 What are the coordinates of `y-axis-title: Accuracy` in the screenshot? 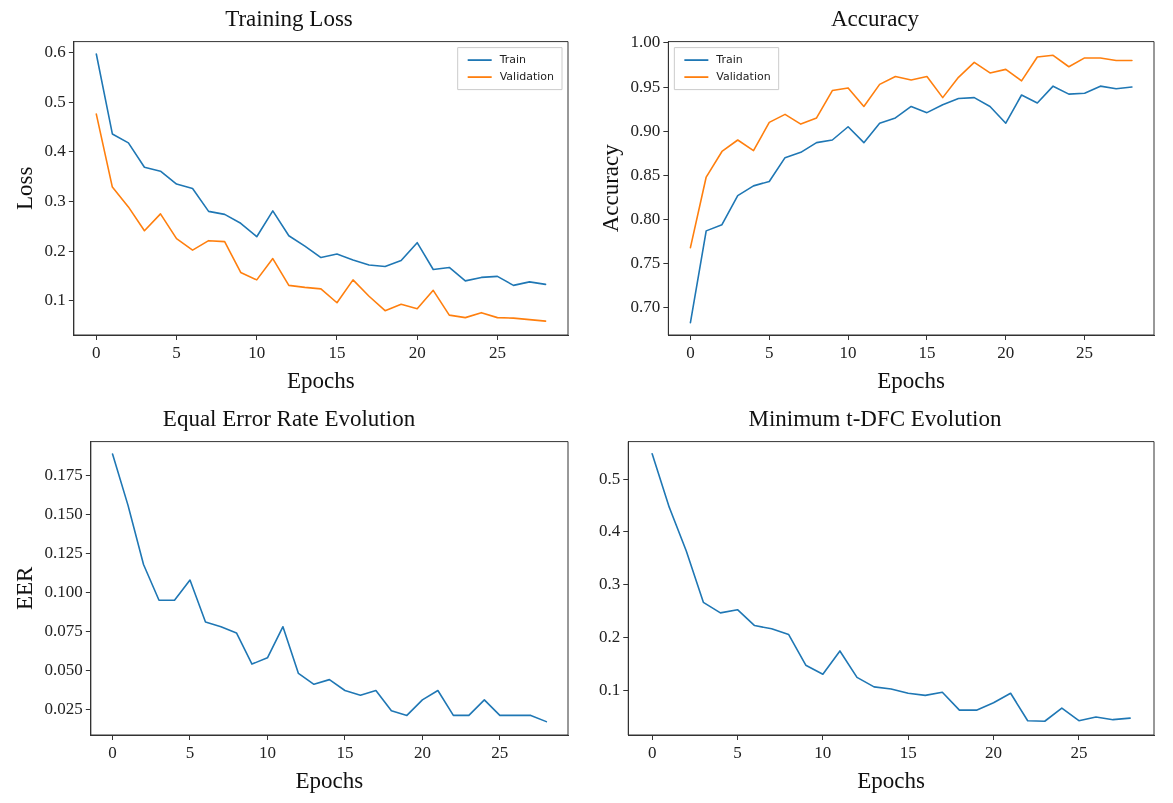 It's located at (610, 188).